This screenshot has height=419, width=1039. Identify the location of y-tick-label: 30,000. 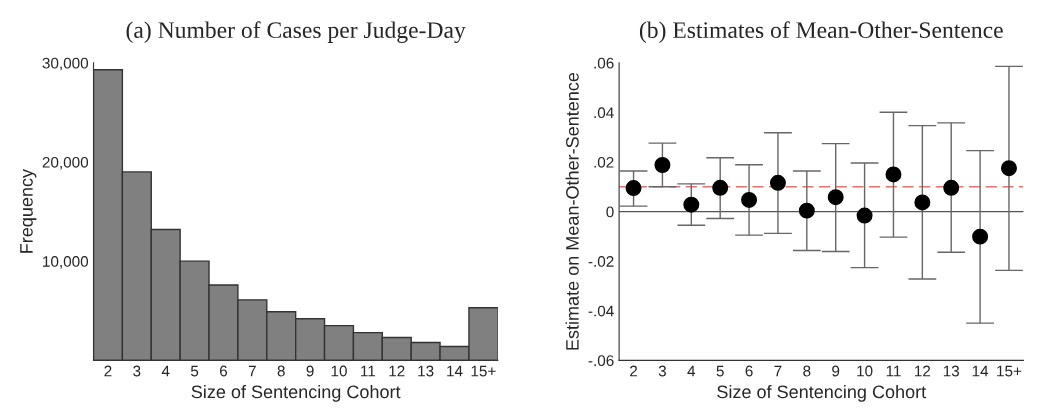
(65, 64).